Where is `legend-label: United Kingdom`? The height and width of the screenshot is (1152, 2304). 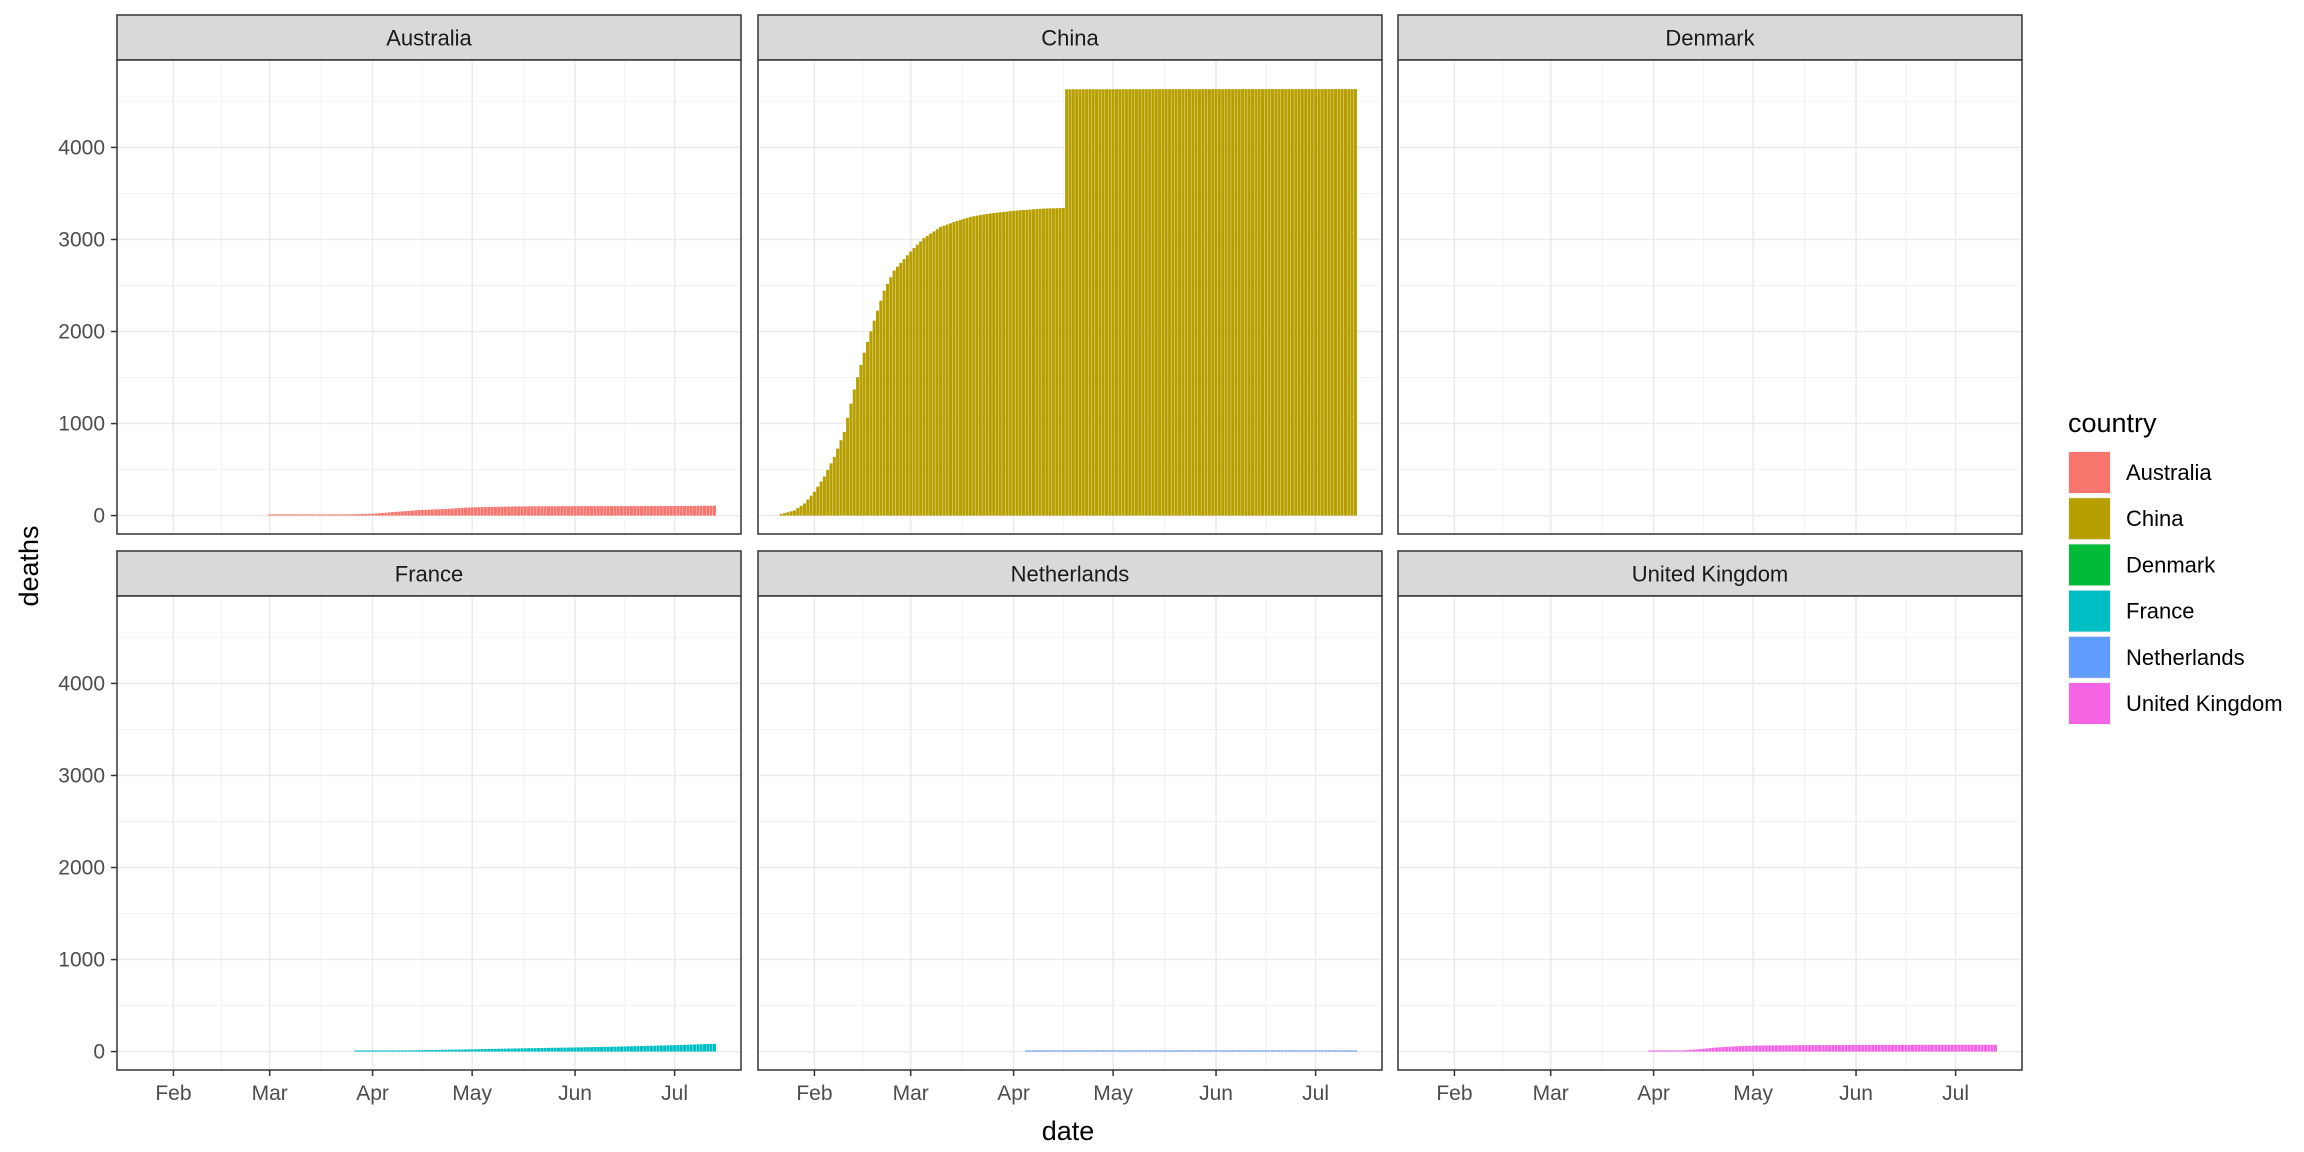
legend-label: United Kingdom is located at coordinates (2204, 703).